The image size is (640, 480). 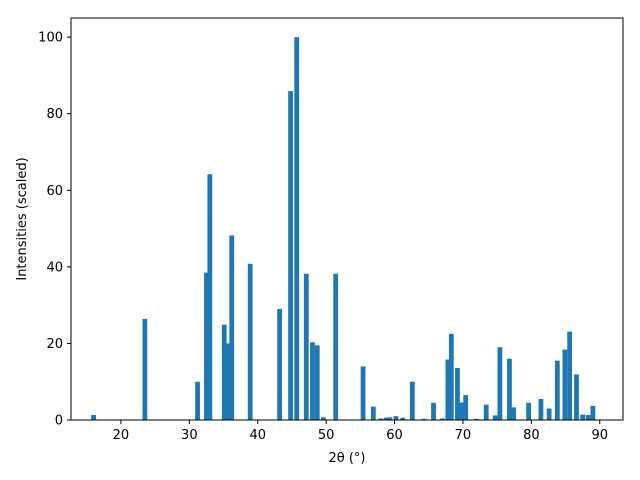 I want to click on x-tick-label: 70, so click(x=463, y=435).